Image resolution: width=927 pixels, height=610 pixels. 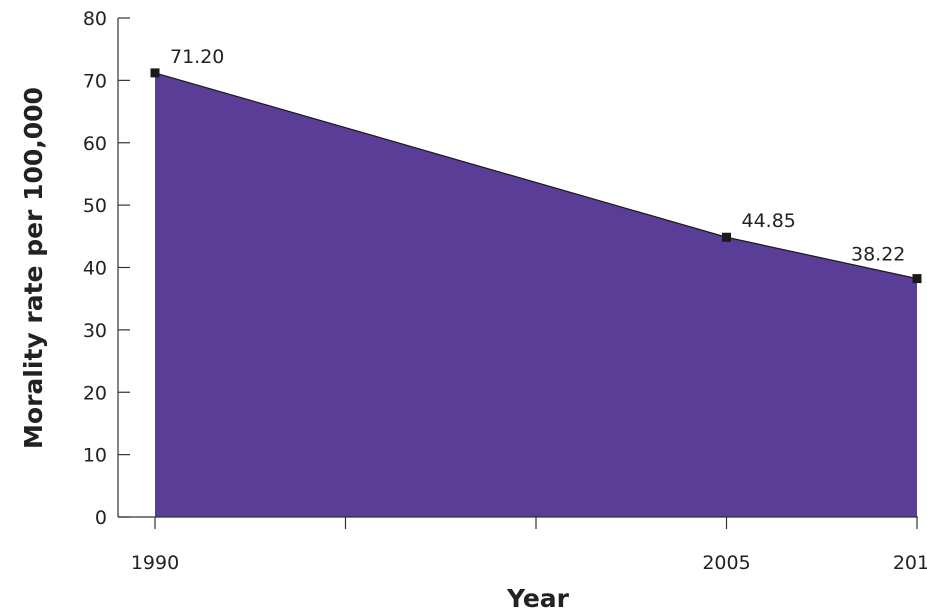 What do you see at coordinates (95, 144) in the screenshot?
I see `y-tick-label: 60` at bounding box center [95, 144].